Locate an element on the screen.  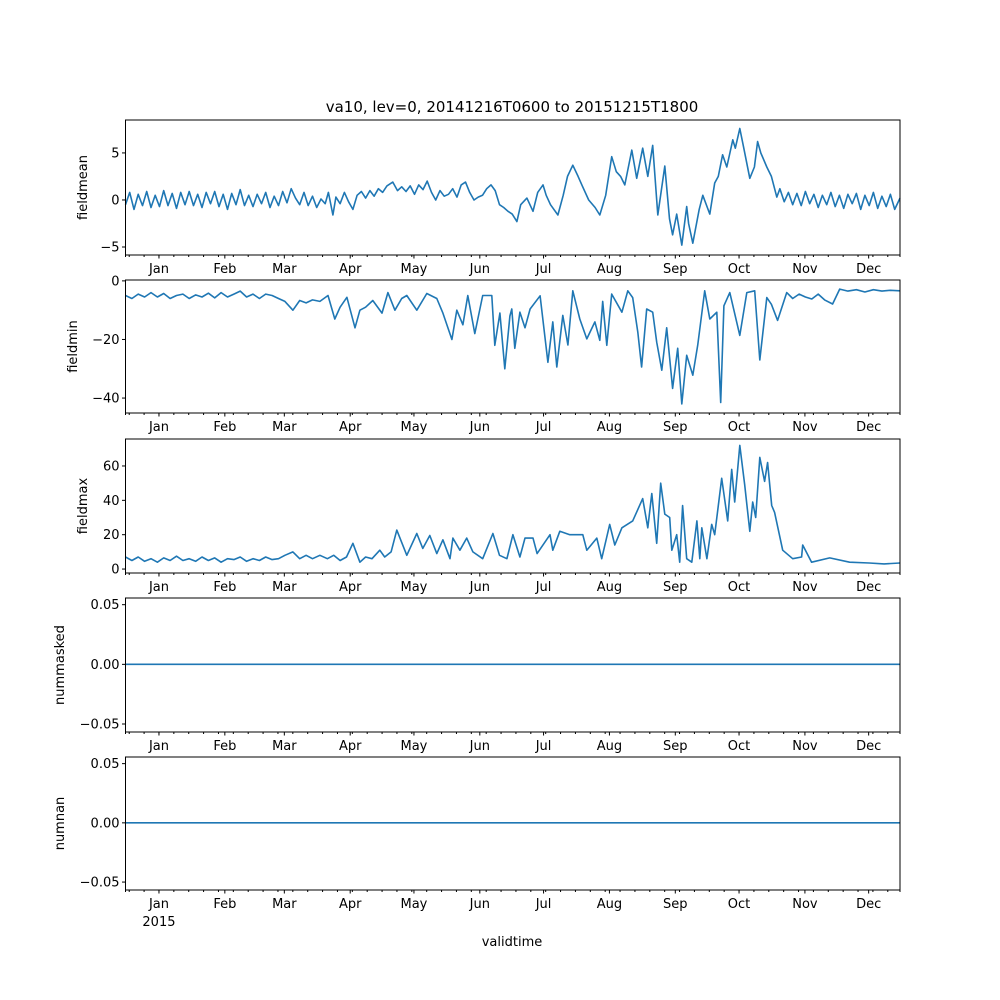
series-line-fieldmean is located at coordinates (512, 186).